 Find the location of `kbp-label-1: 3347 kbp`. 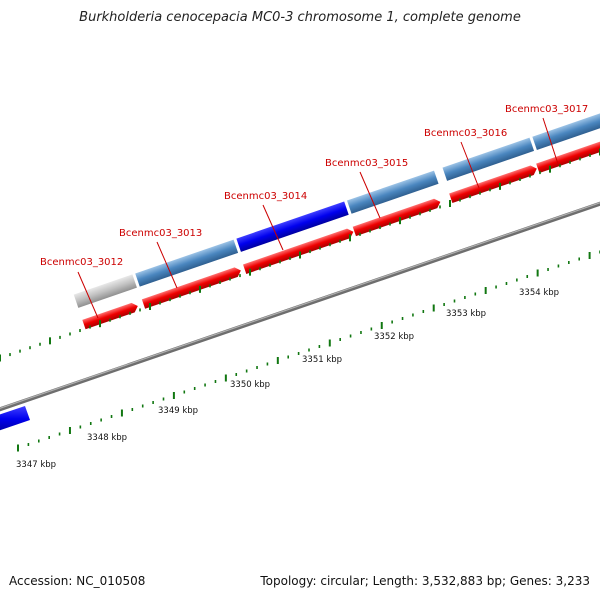

kbp-label-1: 3347 kbp is located at coordinates (36, 465).